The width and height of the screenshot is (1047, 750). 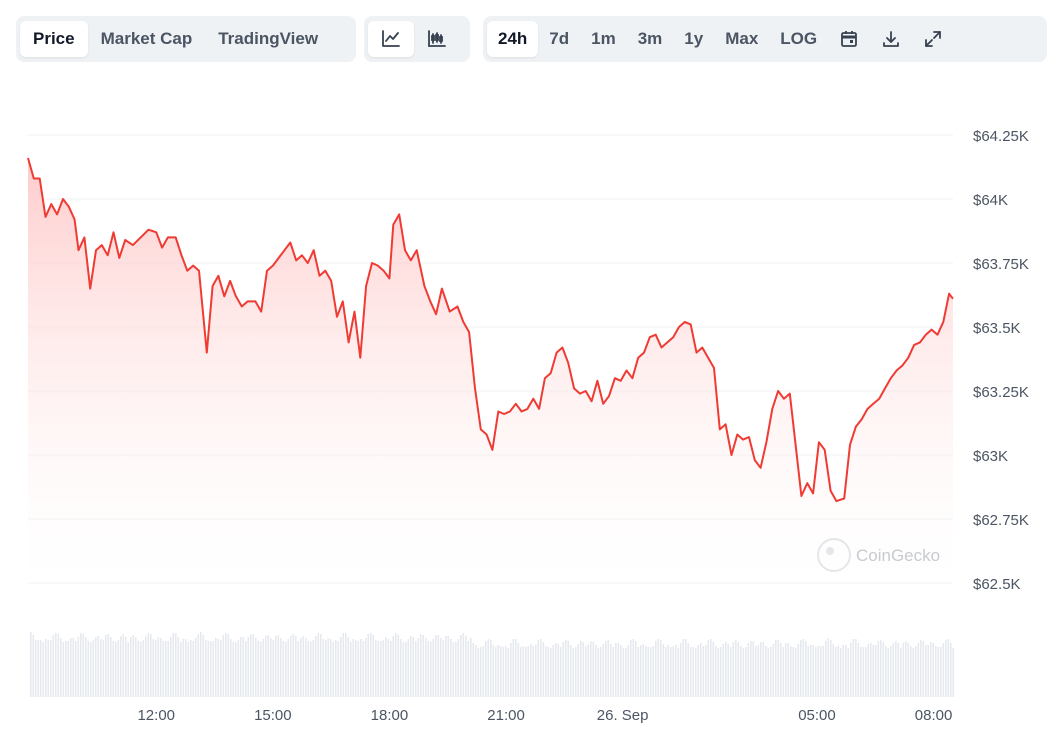 I want to click on range-1m: 1m, so click(x=603, y=38).